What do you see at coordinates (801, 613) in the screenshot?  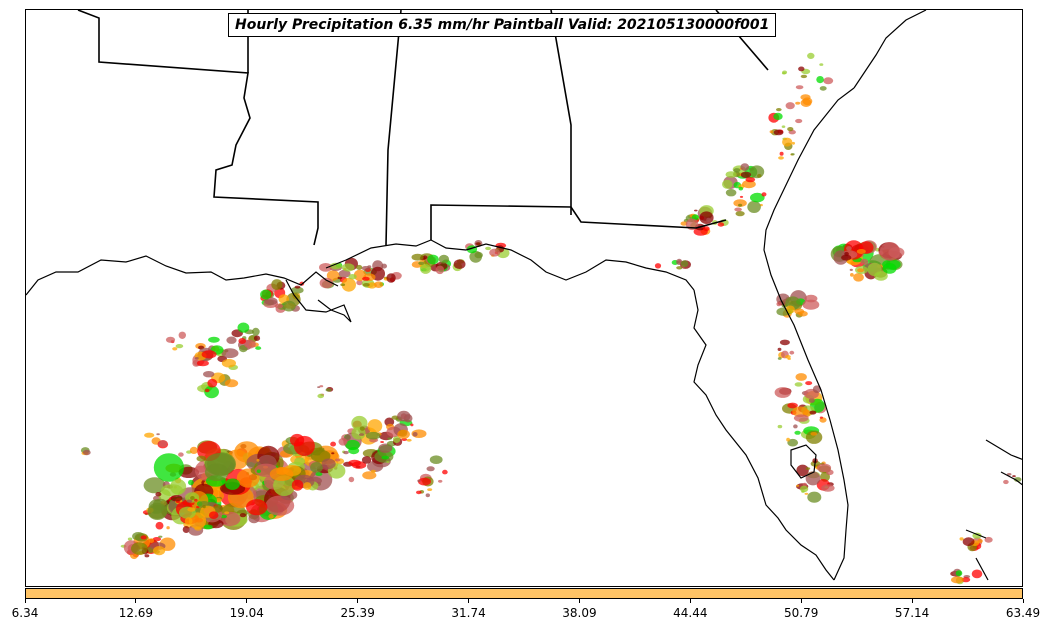 I see `colorbar-tick-label: 50.79` at bounding box center [801, 613].